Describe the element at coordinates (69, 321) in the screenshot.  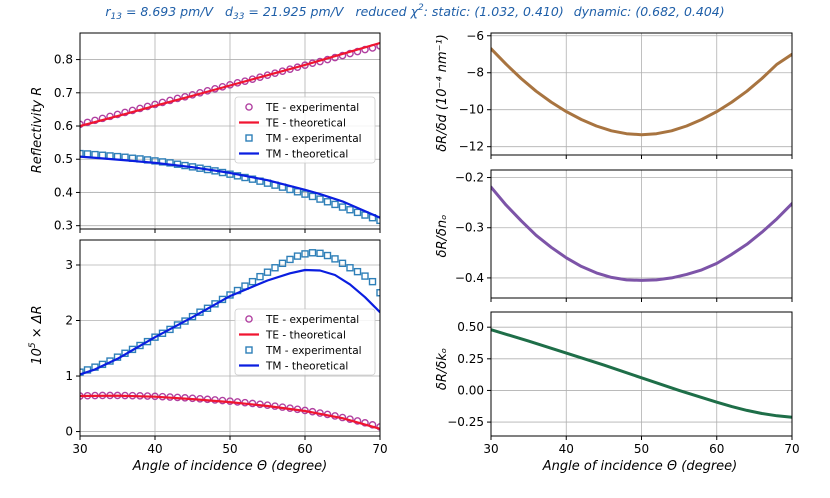
I see `y-tick-label: 2` at that location.